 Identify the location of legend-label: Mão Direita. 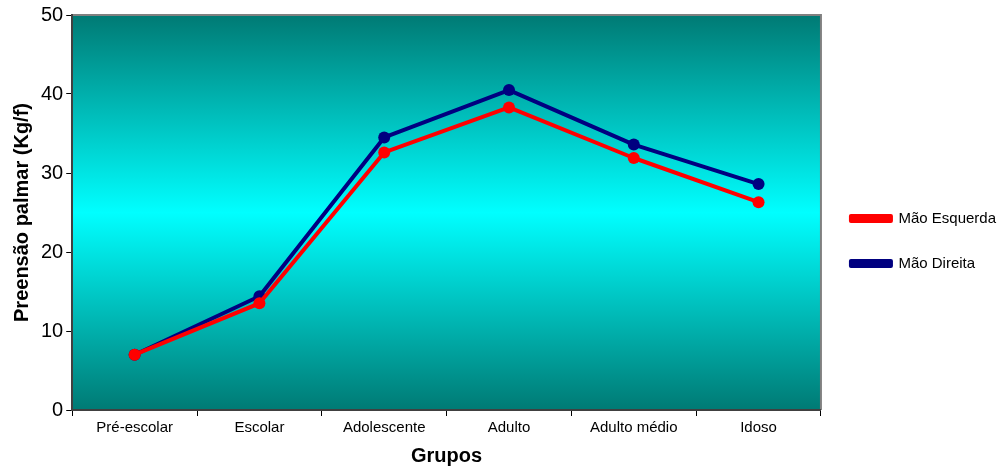
(937, 262).